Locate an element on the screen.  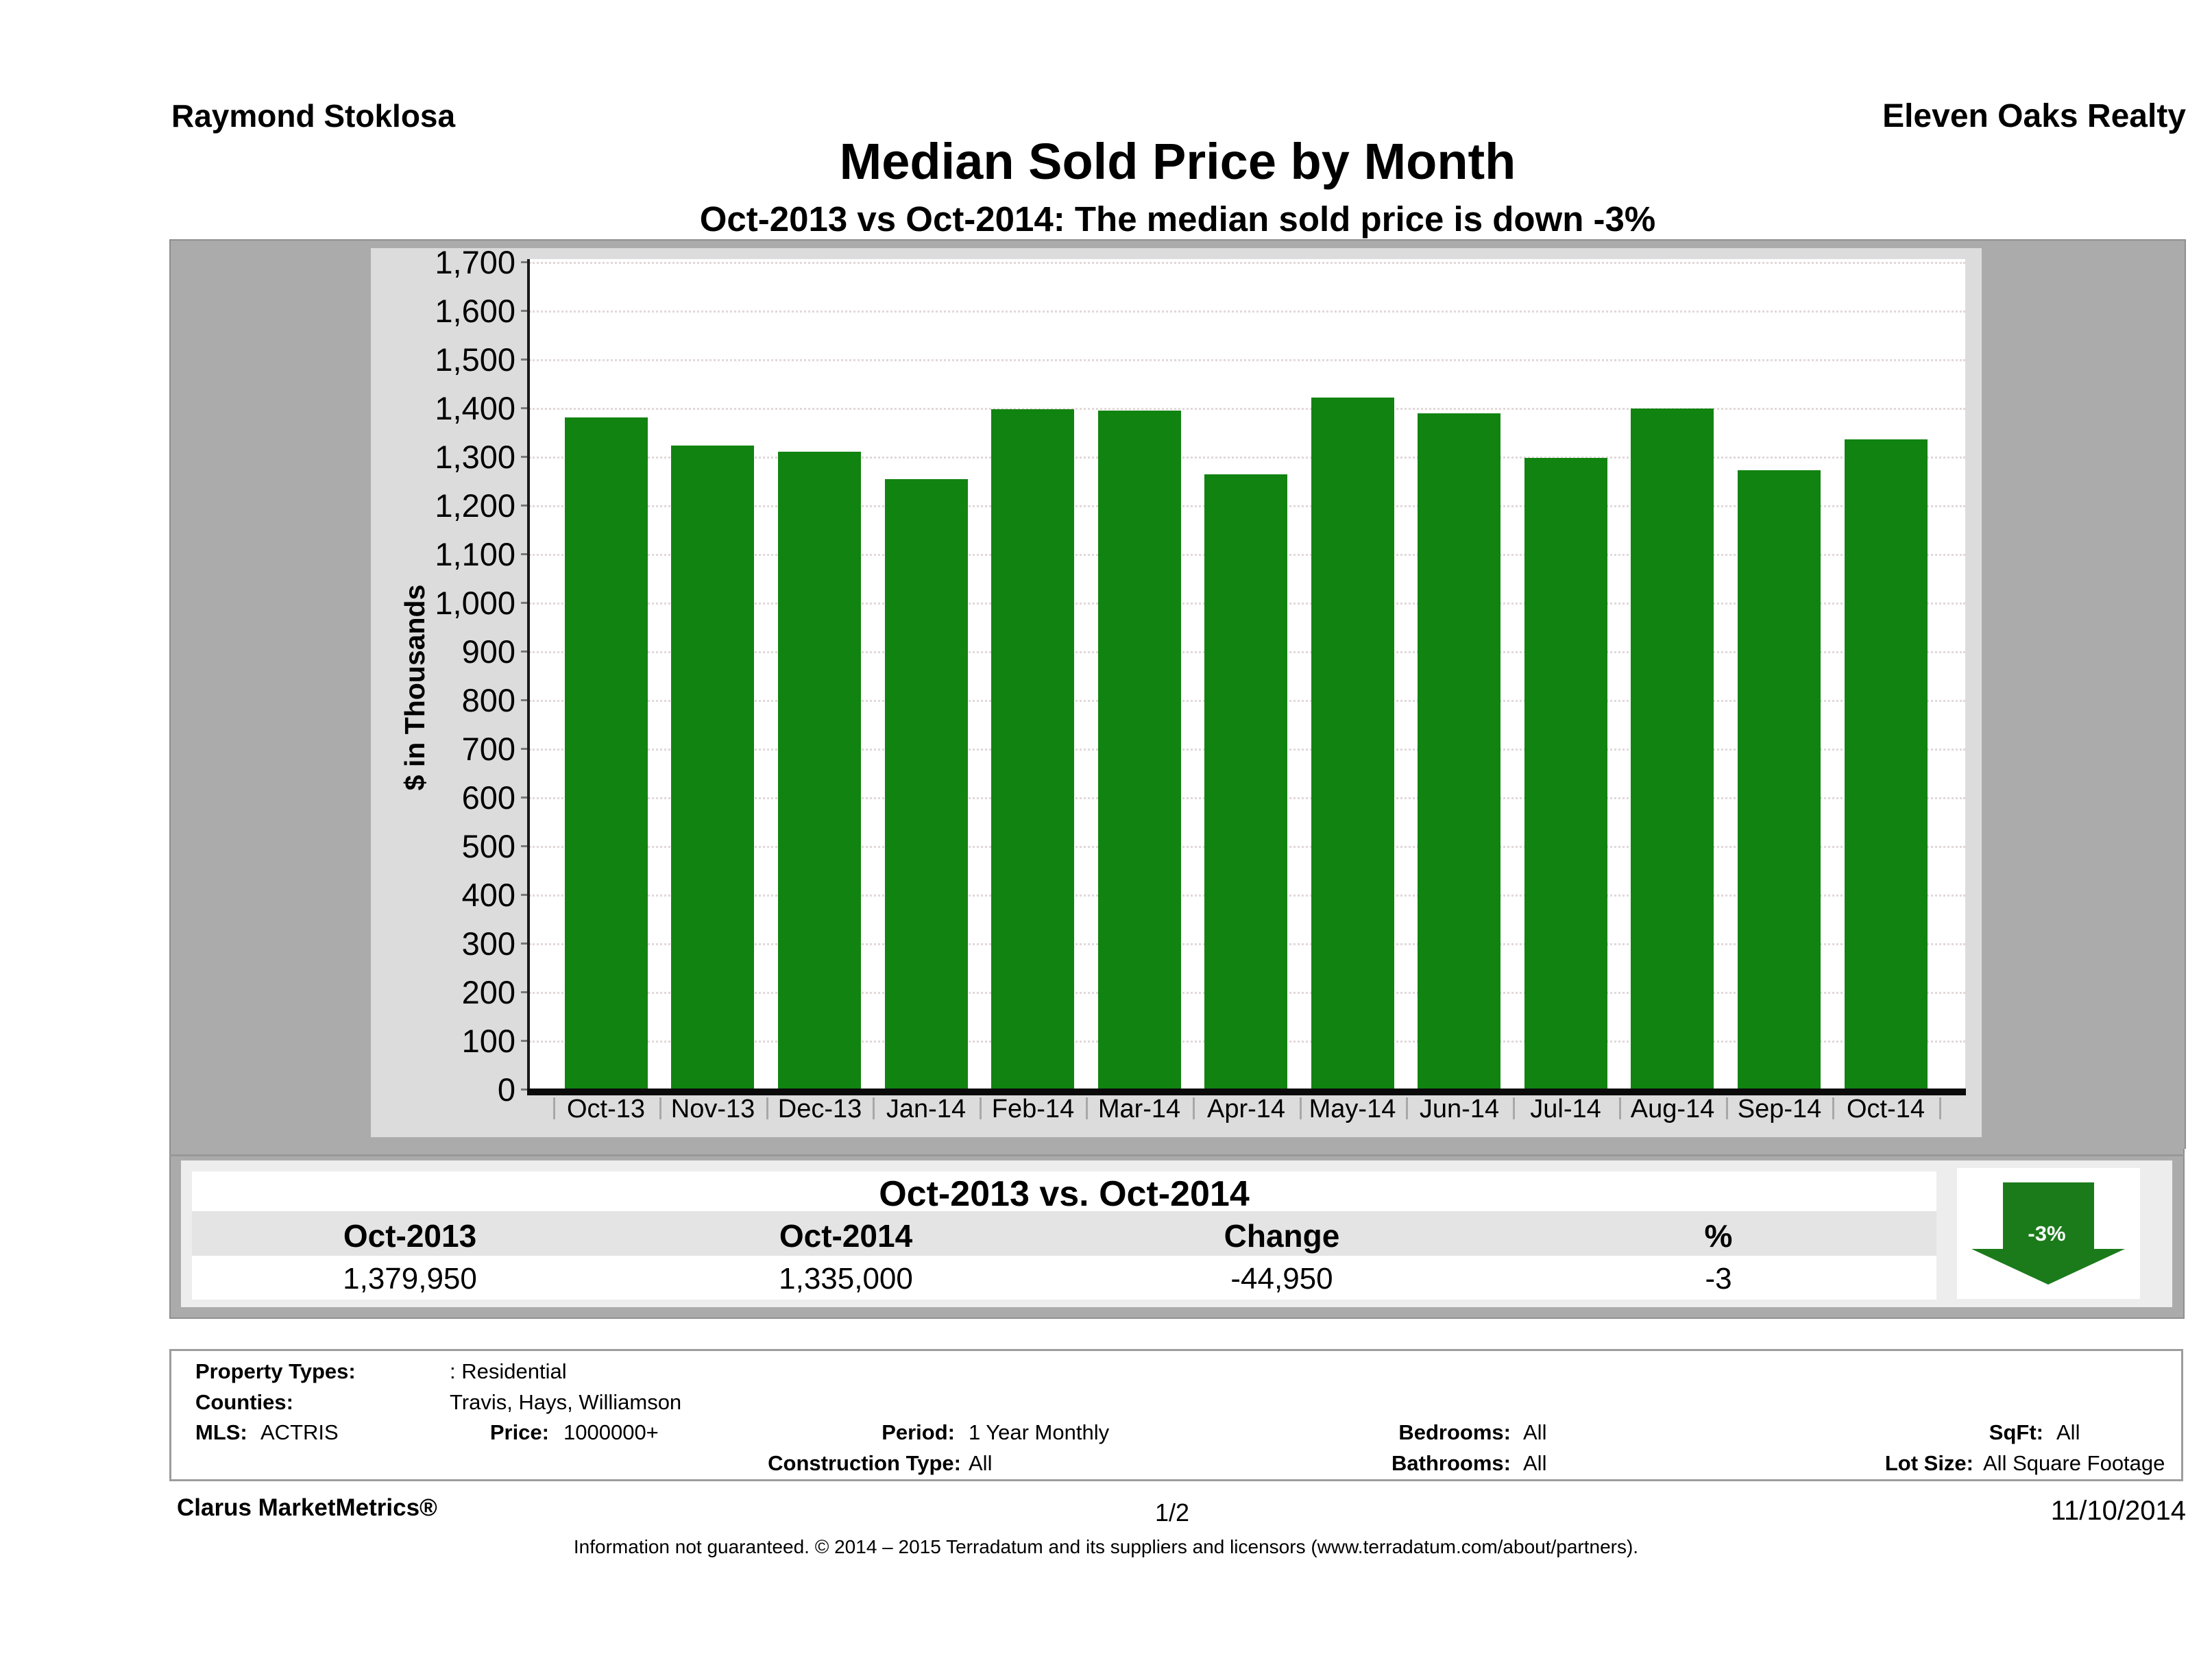
svg-text: -3% is located at coordinates (2047, 1233).